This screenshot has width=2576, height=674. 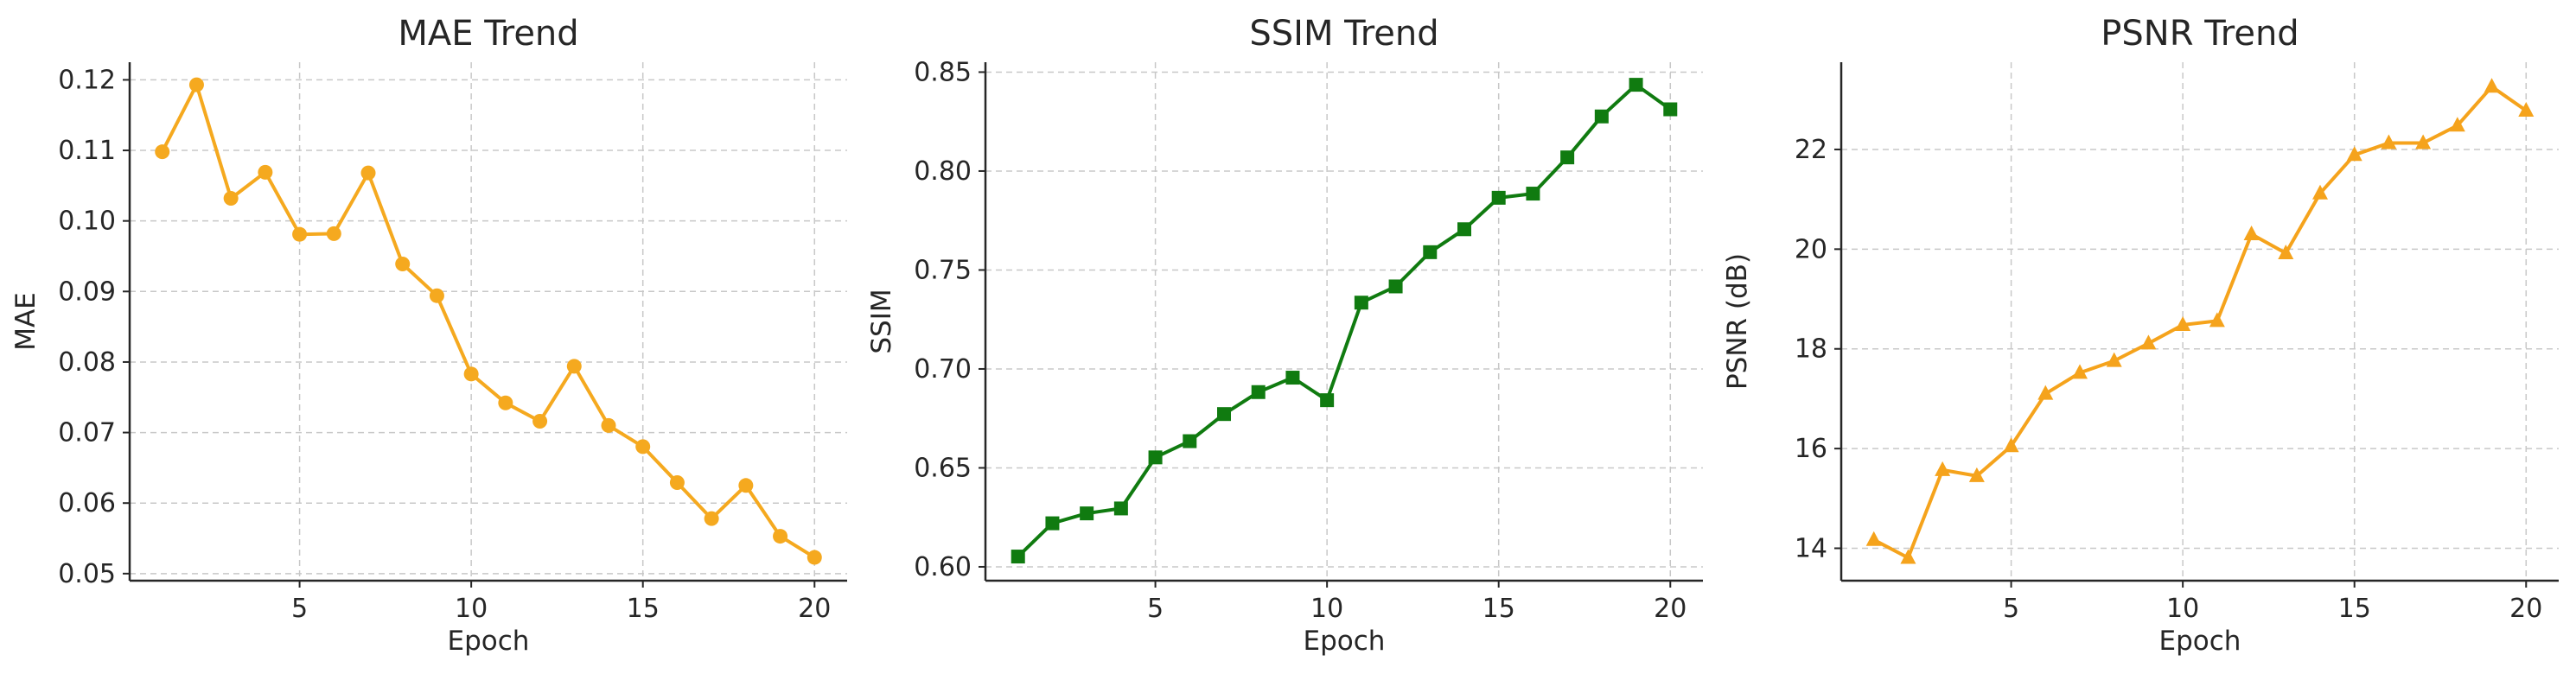 What do you see at coordinates (943, 567) in the screenshot?
I see `y-tick-label: 0.60` at bounding box center [943, 567].